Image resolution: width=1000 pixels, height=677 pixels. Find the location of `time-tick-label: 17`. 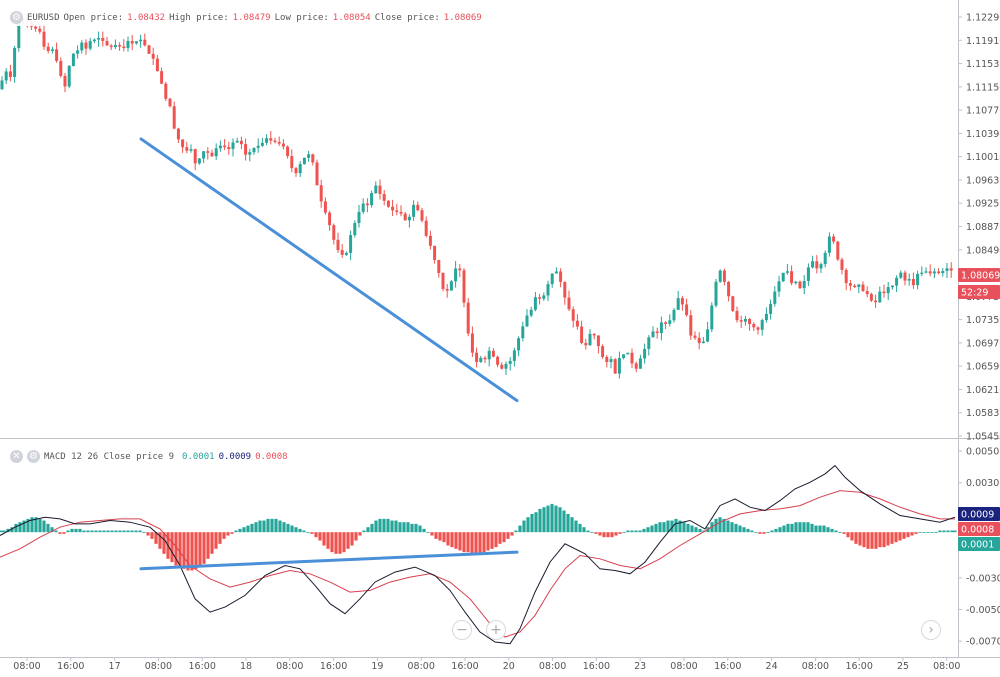

time-tick-label: 17 is located at coordinates (115, 666).